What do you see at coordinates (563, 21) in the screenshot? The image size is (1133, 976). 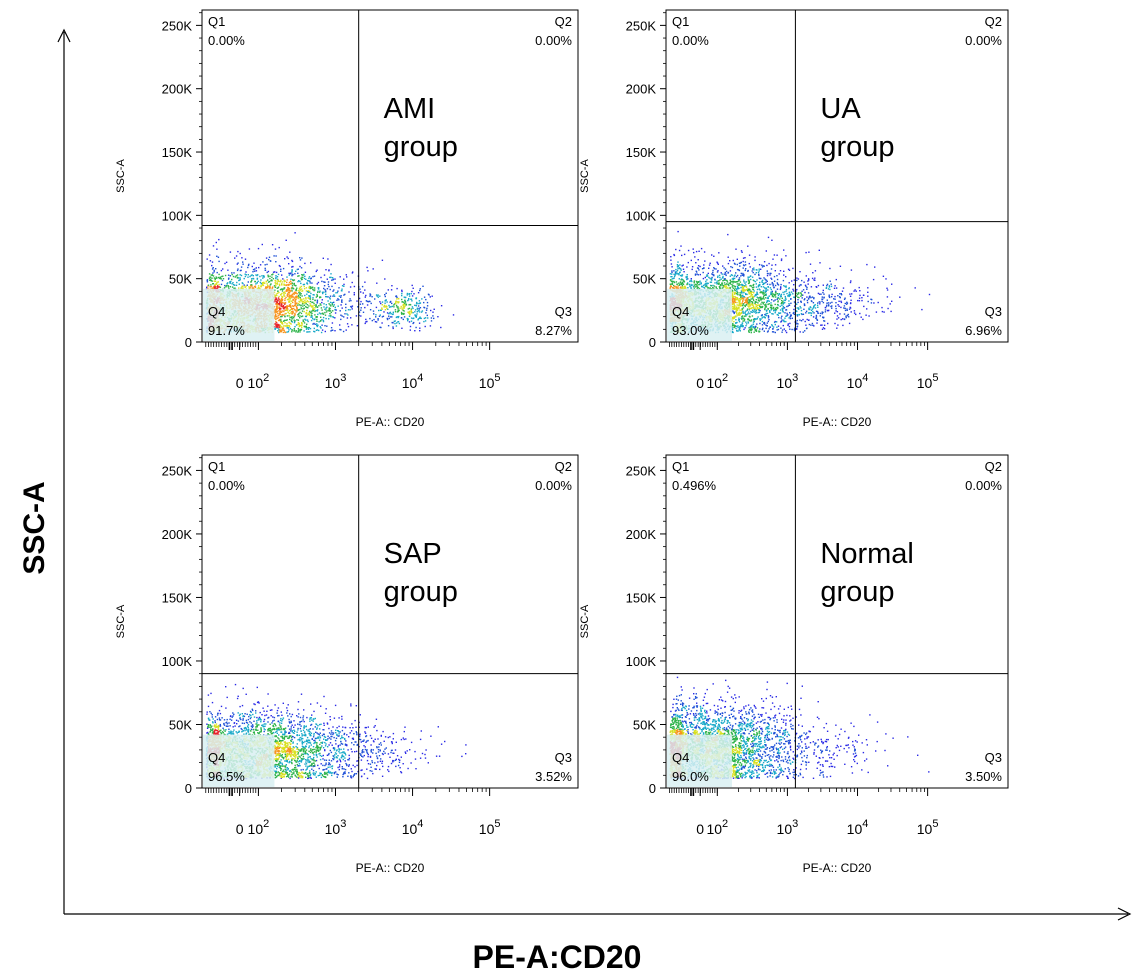 I see `quadrant-name-q2: Q2` at bounding box center [563, 21].